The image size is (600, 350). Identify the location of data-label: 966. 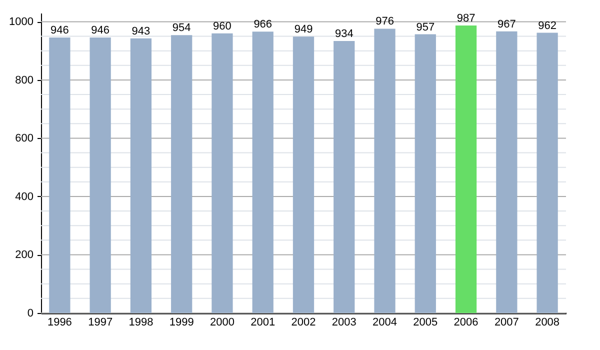
(263, 24).